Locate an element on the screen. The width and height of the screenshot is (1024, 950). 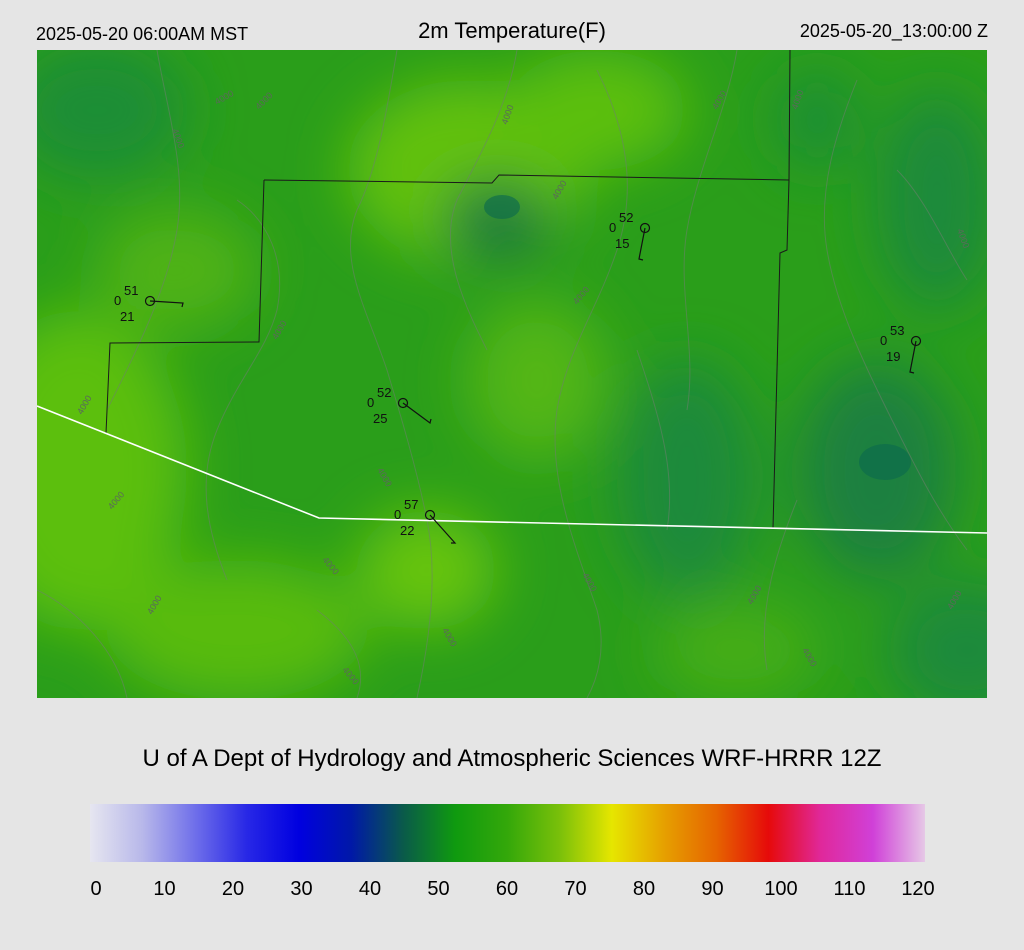
colorbar-gradient is located at coordinates (507, 833).